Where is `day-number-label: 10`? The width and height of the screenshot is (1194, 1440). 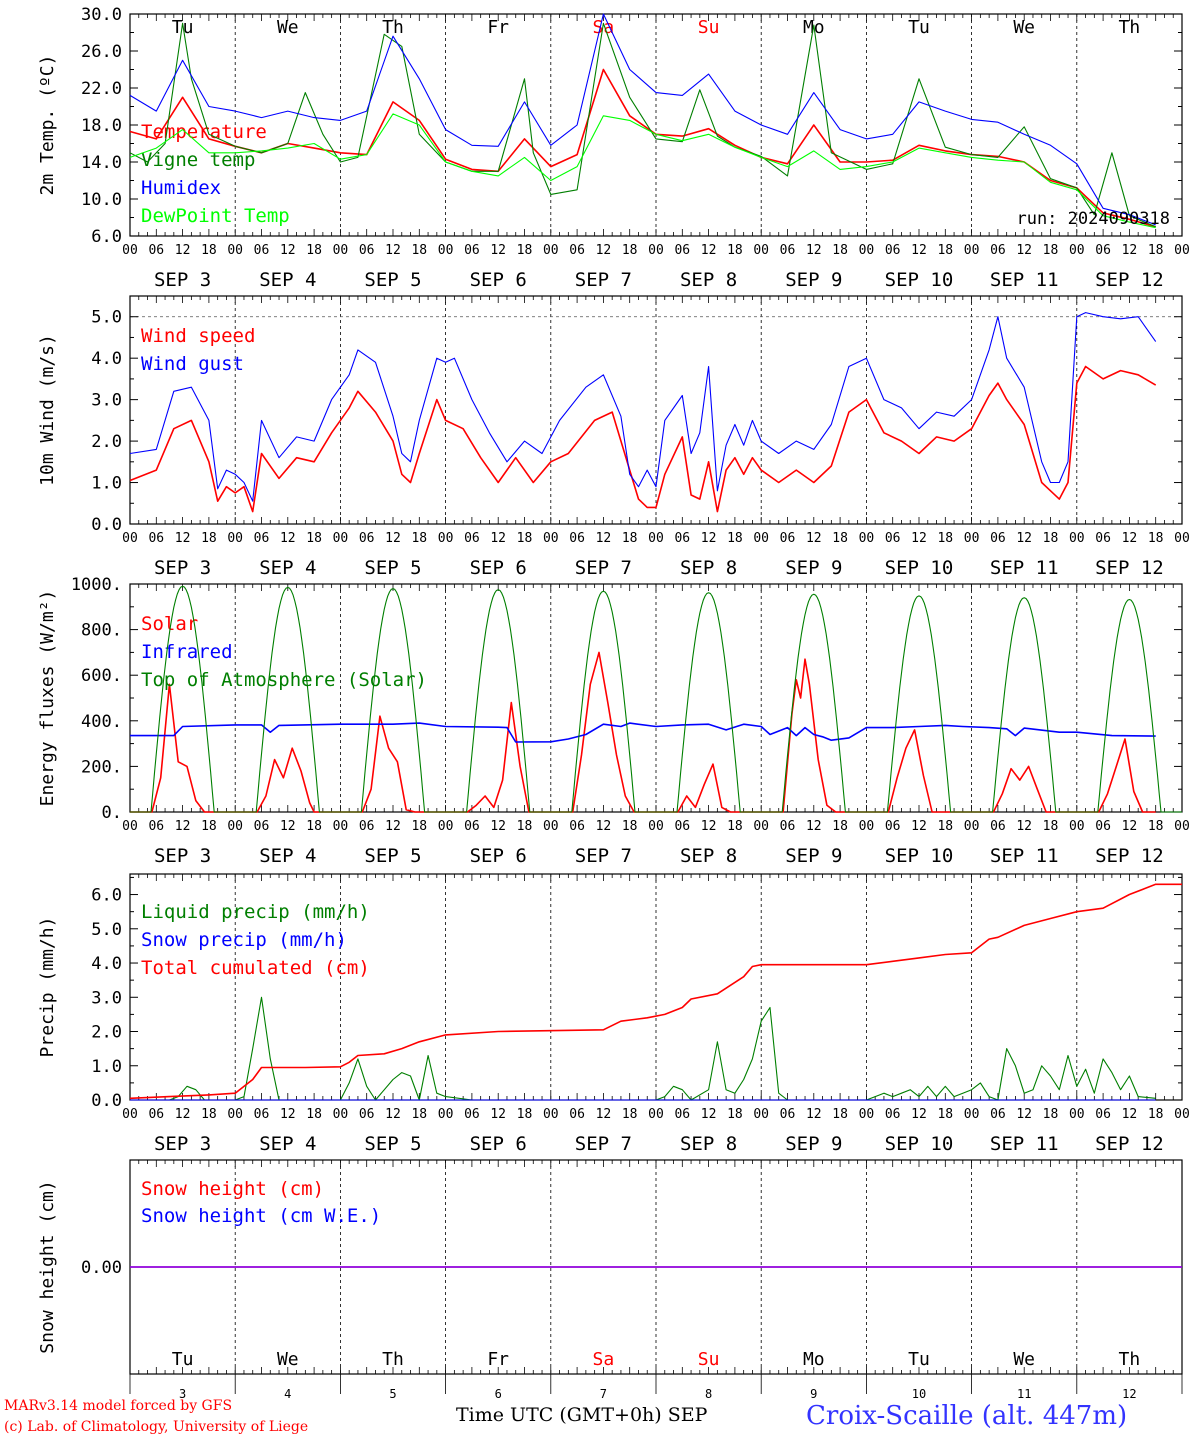 day-number-label: 10 is located at coordinates (919, 1394).